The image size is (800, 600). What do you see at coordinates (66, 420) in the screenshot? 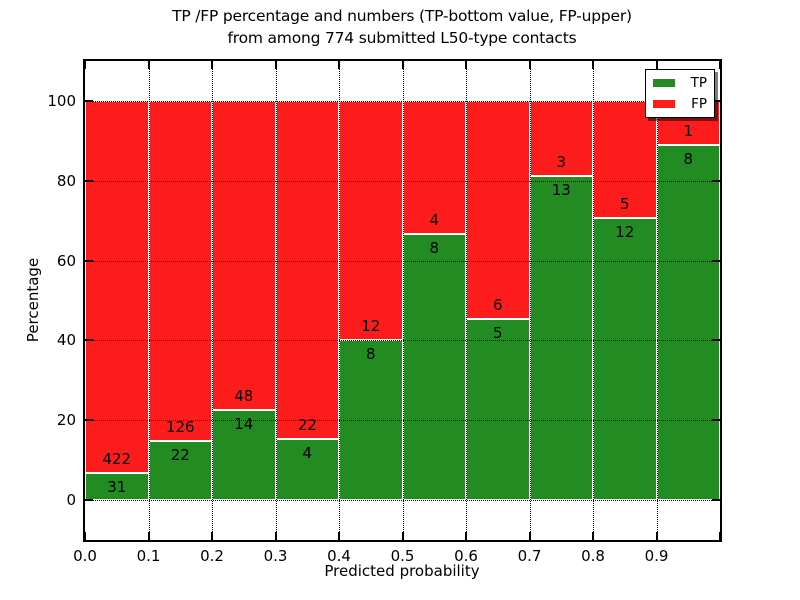
I see `y-tick-label: 20` at bounding box center [66, 420].